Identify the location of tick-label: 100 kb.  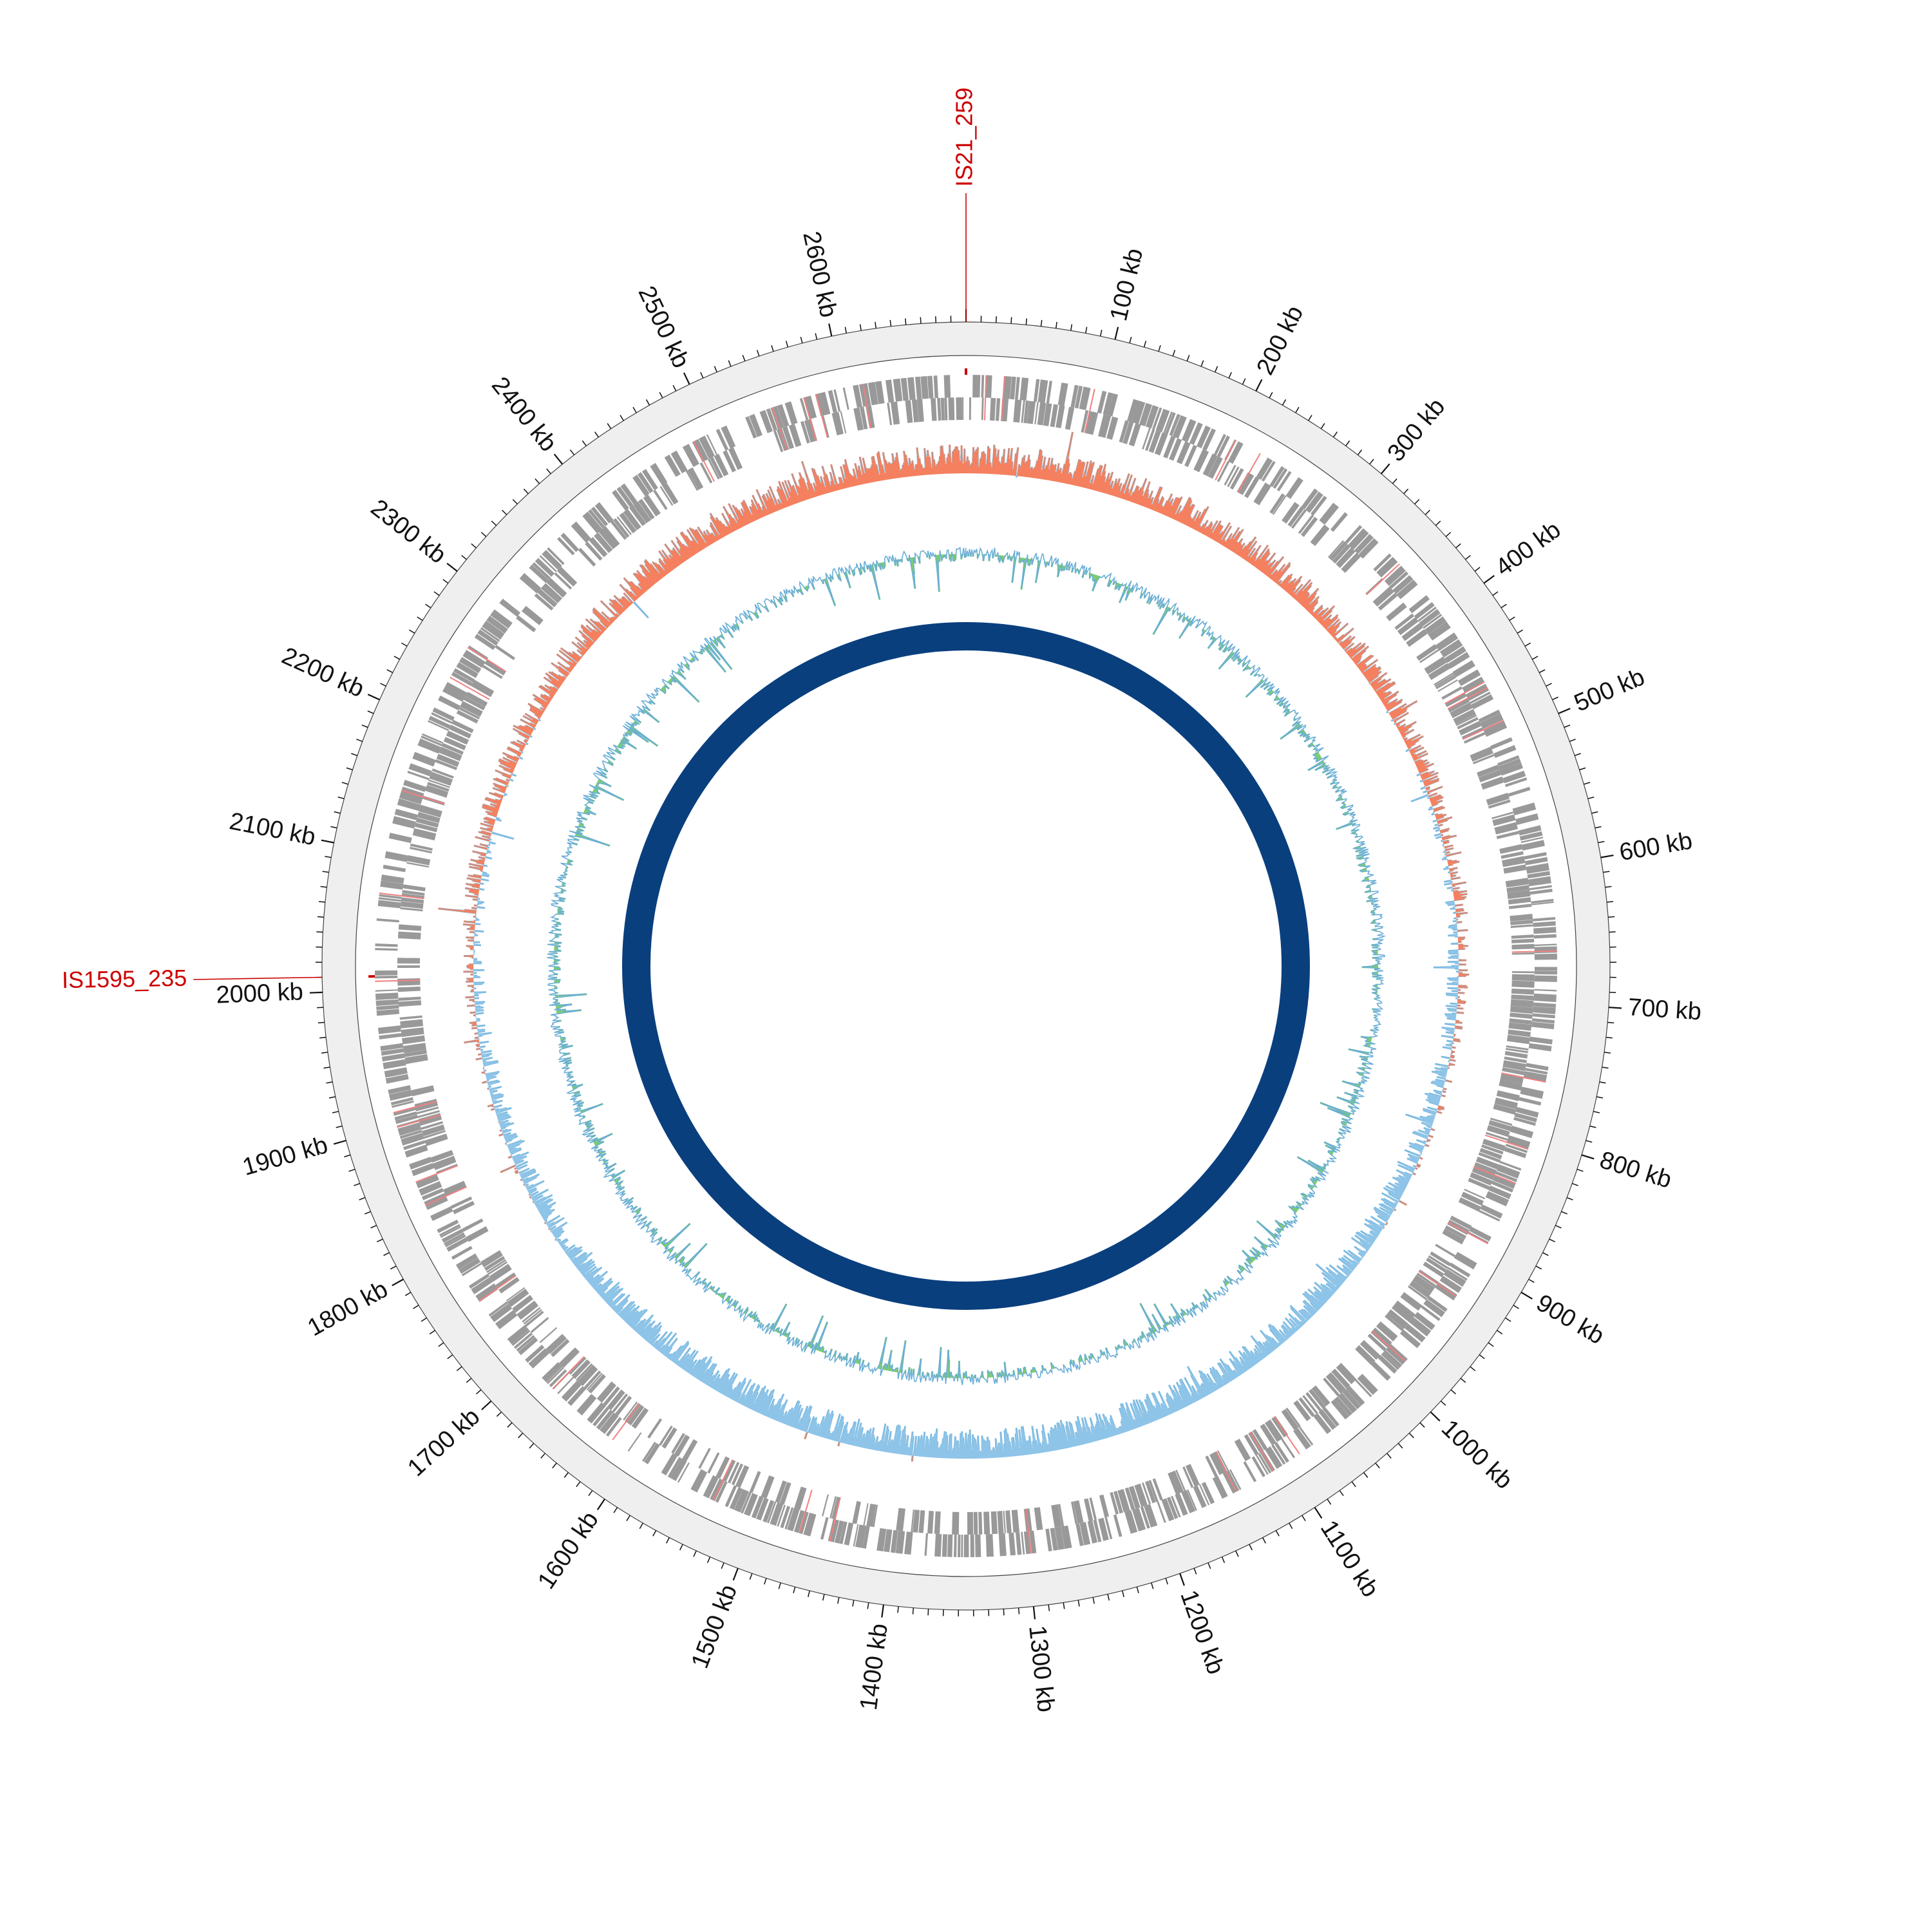
(1126, 285).